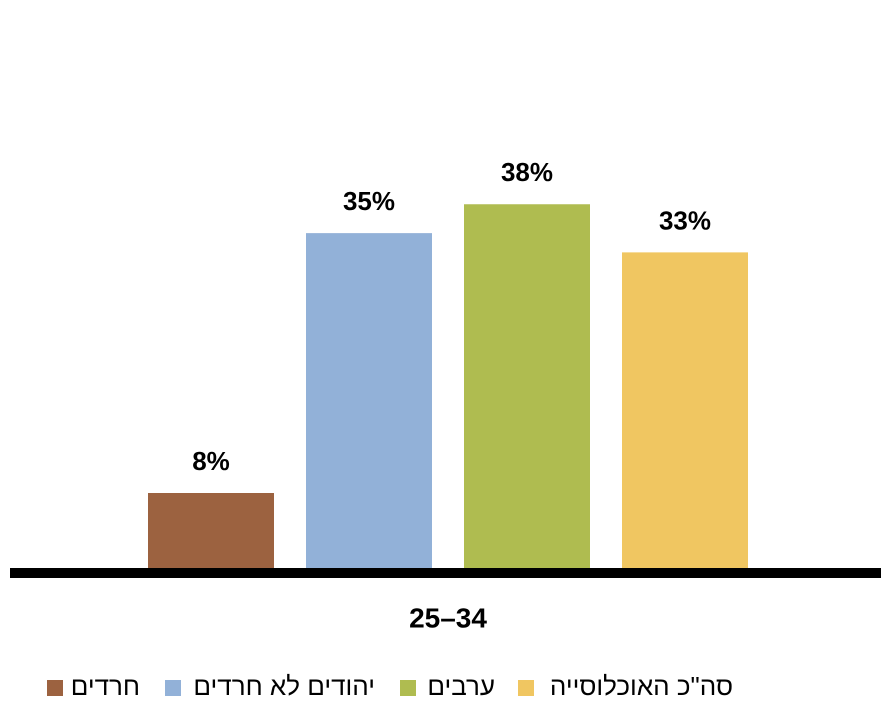 Image resolution: width=881 pixels, height=705 pixels. Describe the element at coordinates (448, 617) in the screenshot. I see `x-tick-label: 25–34` at that location.